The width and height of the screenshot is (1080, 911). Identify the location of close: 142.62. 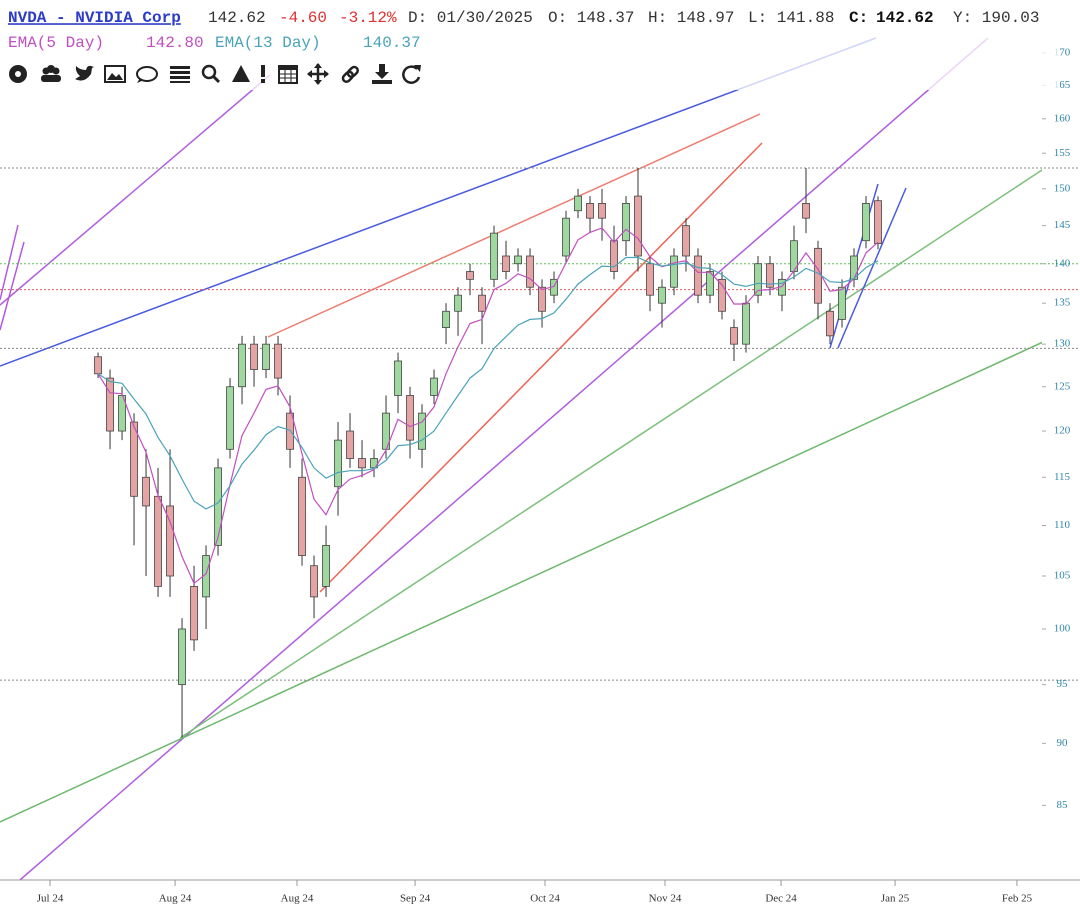
(905, 18).